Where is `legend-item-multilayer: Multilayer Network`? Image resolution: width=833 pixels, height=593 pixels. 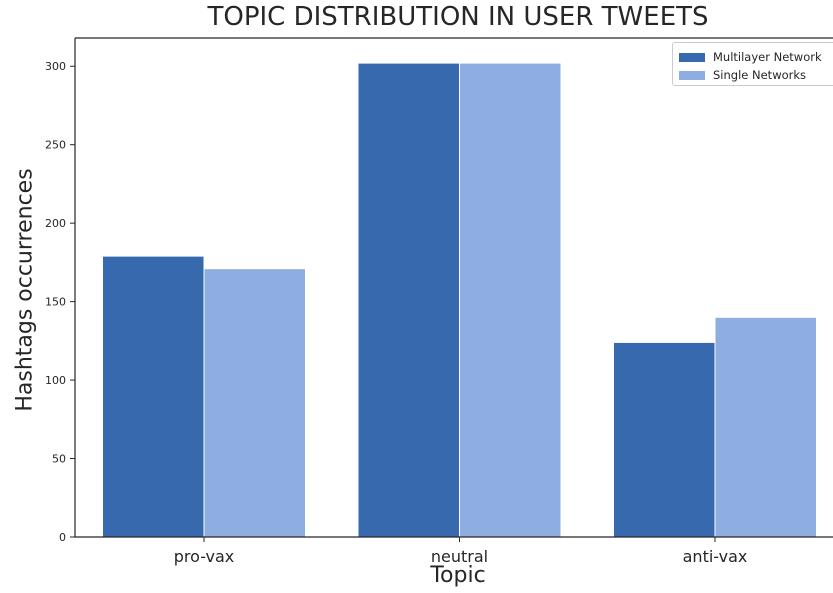
legend-item-multilayer: Multilayer Network is located at coordinates (756, 57).